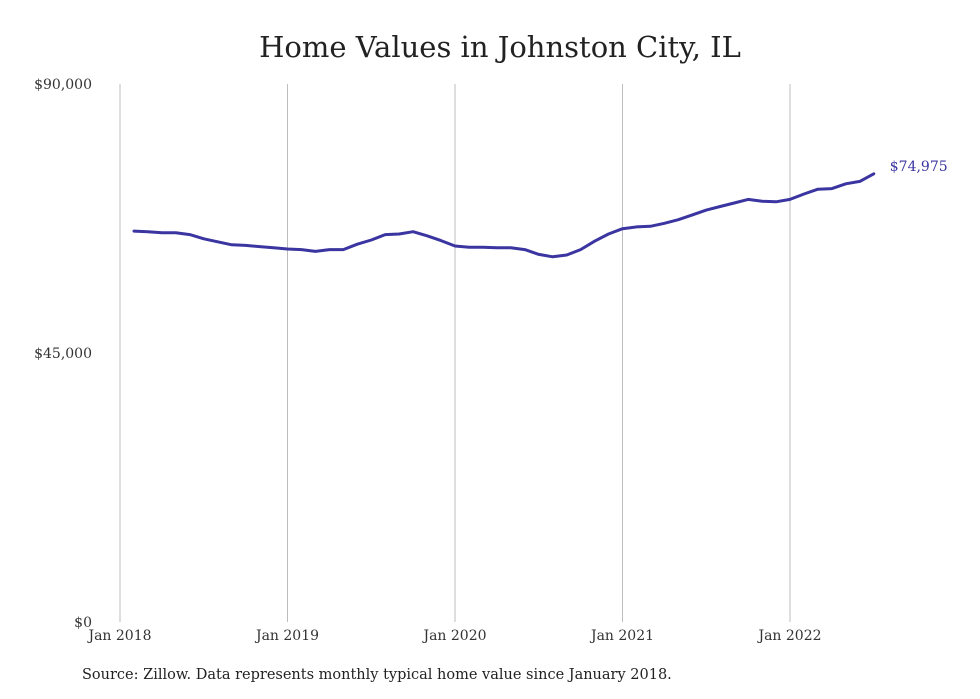  I want to click on x-tick-label: Jan 2019, so click(286, 636).